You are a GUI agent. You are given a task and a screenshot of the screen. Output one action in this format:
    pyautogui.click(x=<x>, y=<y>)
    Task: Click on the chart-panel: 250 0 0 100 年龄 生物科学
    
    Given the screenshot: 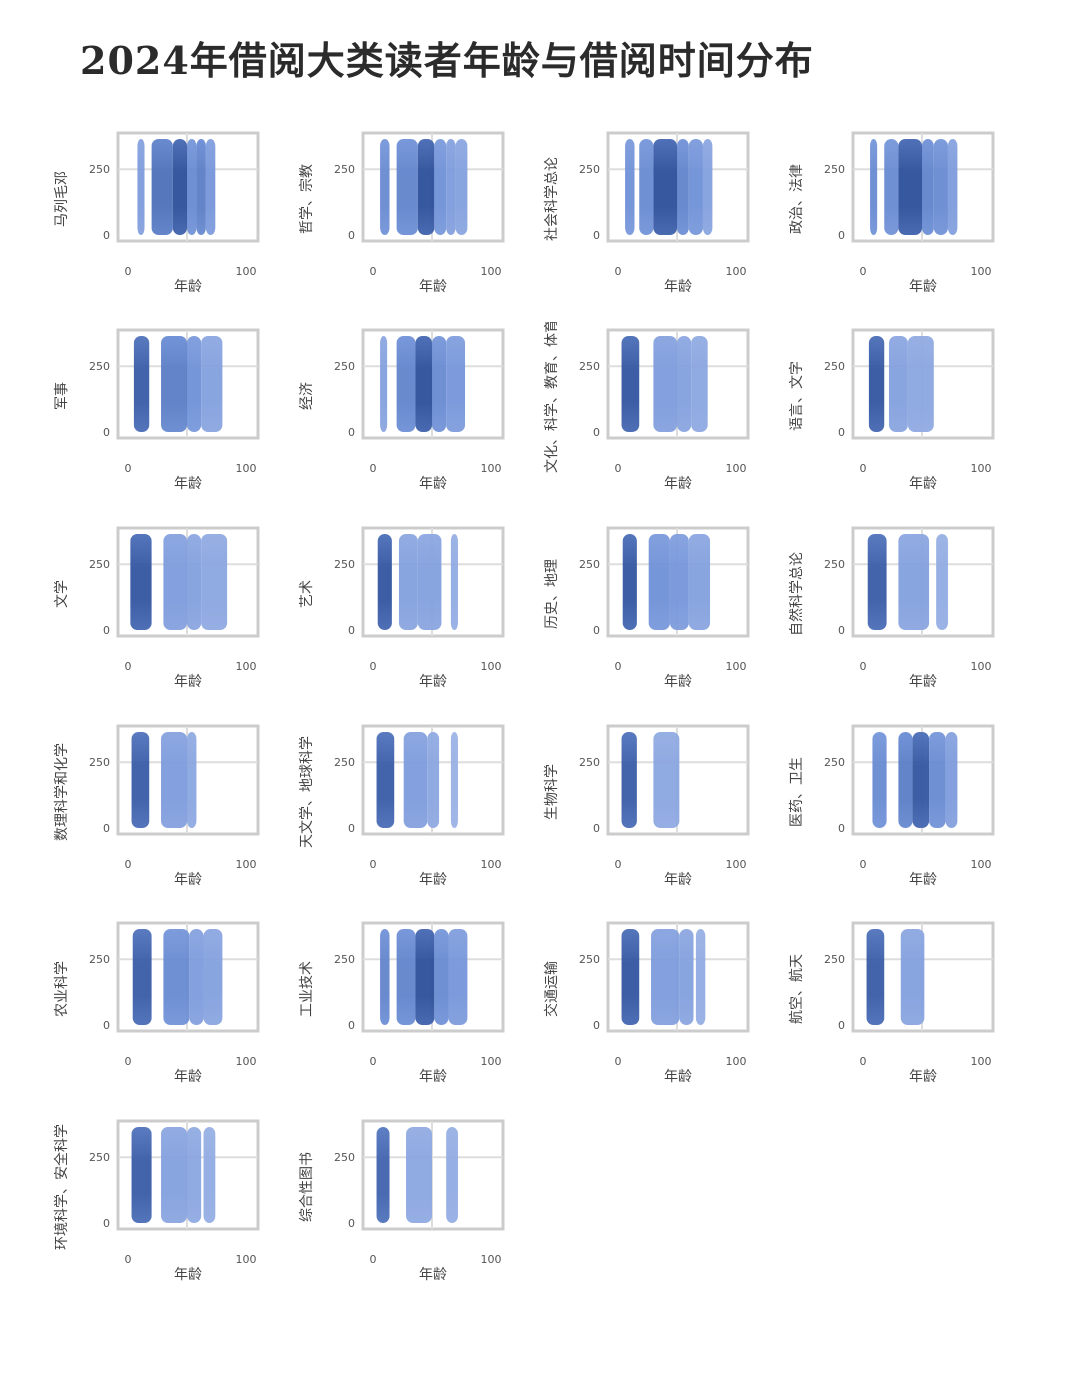 What is the action you would take?
    pyautogui.click(x=650, y=813)
    